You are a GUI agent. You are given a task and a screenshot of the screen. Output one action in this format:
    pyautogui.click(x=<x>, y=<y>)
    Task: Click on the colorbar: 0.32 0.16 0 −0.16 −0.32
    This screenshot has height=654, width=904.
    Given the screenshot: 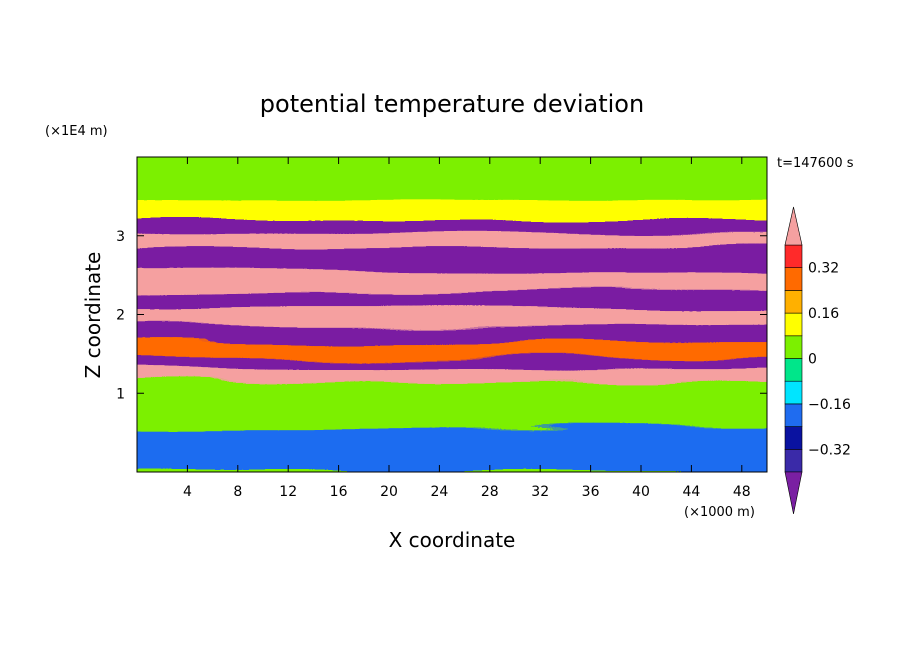 What is the action you would take?
    pyautogui.click(x=817, y=360)
    